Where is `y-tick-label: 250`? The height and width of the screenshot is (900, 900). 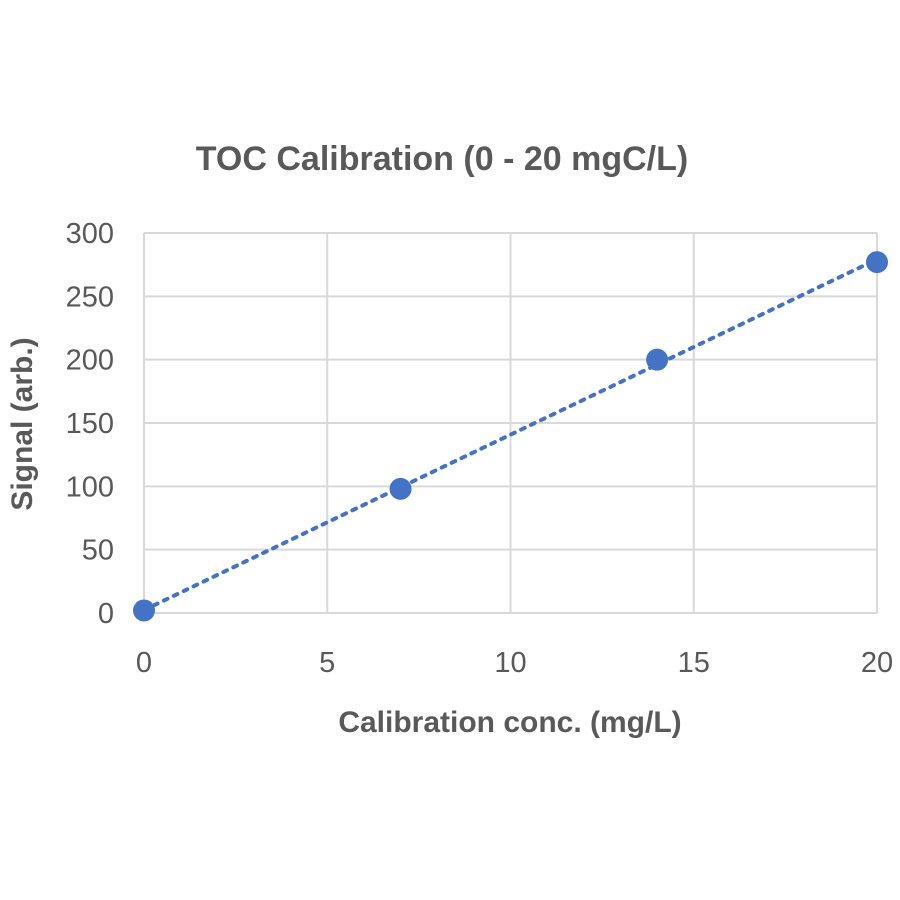 y-tick-label: 250 is located at coordinates (90, 297).